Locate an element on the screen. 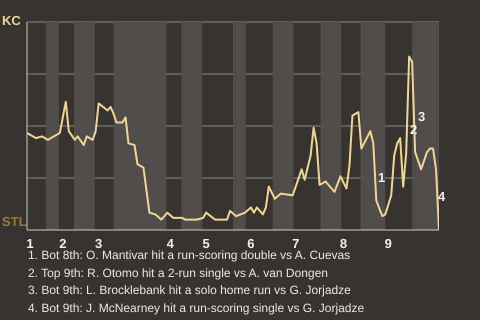  annotation: 1 is located at coordinates (382, 177).